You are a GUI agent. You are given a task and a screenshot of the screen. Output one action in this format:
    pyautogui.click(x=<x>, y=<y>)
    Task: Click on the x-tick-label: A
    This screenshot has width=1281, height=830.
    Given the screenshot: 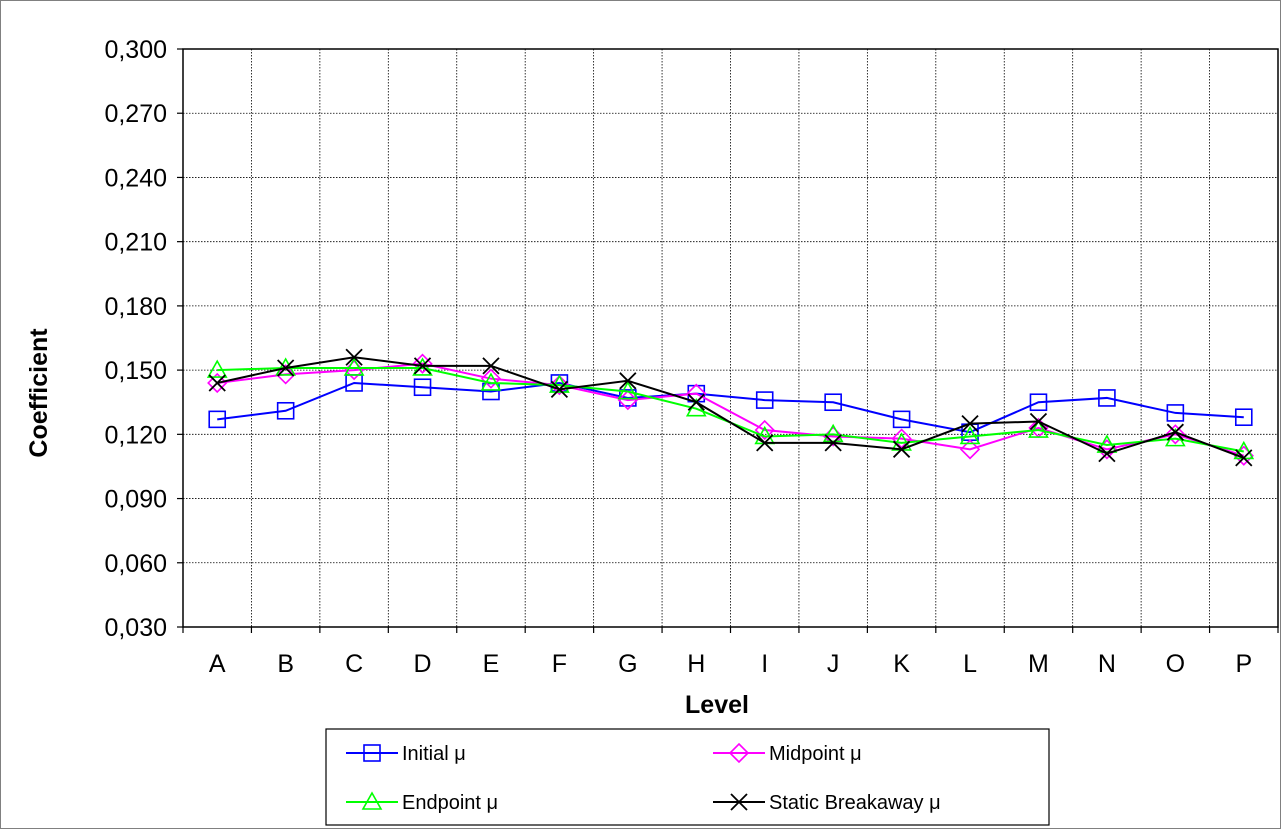 What is the action you would take?
    pyautogui.click(x=217, y=664)
    